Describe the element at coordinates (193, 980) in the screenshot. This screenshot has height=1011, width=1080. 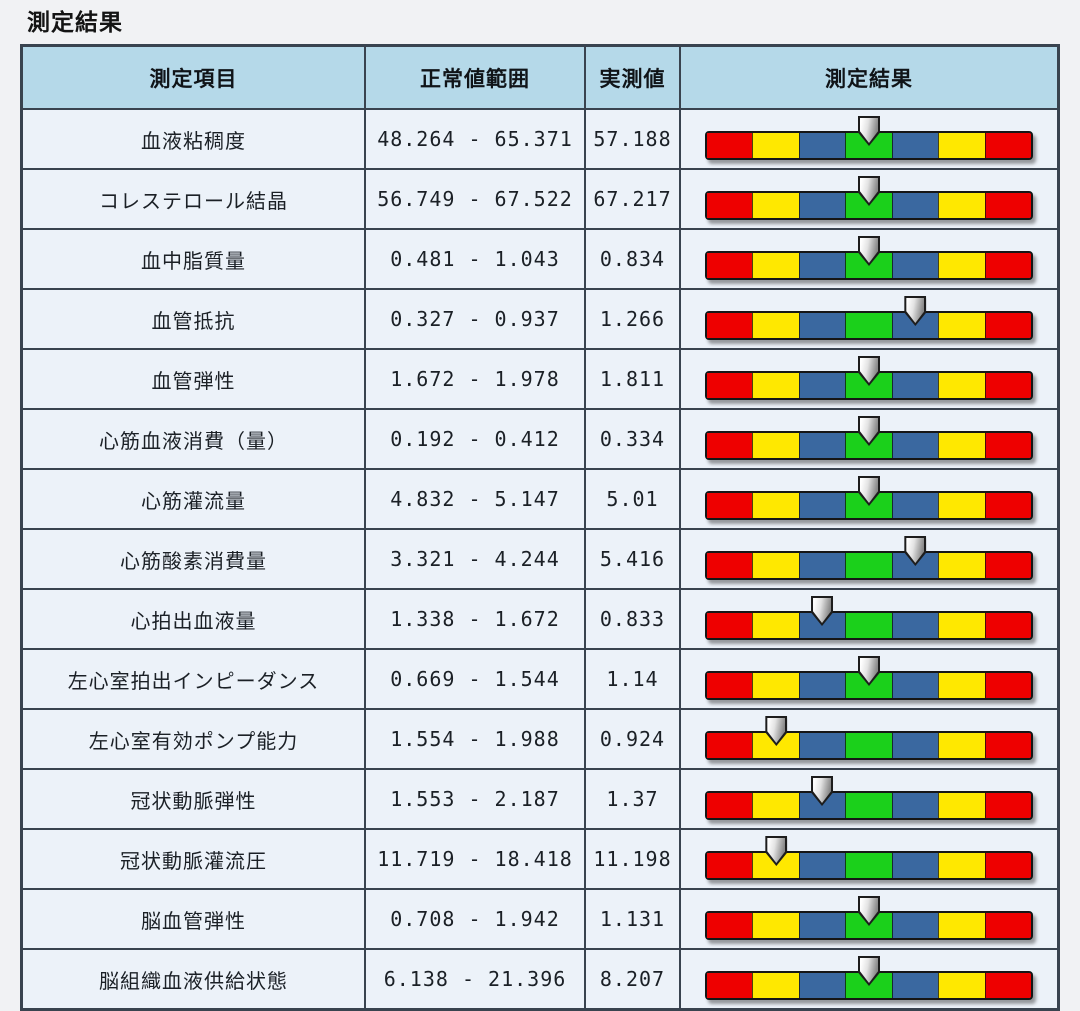
I see `item-name: 脳組織血液供給状態` at that location.